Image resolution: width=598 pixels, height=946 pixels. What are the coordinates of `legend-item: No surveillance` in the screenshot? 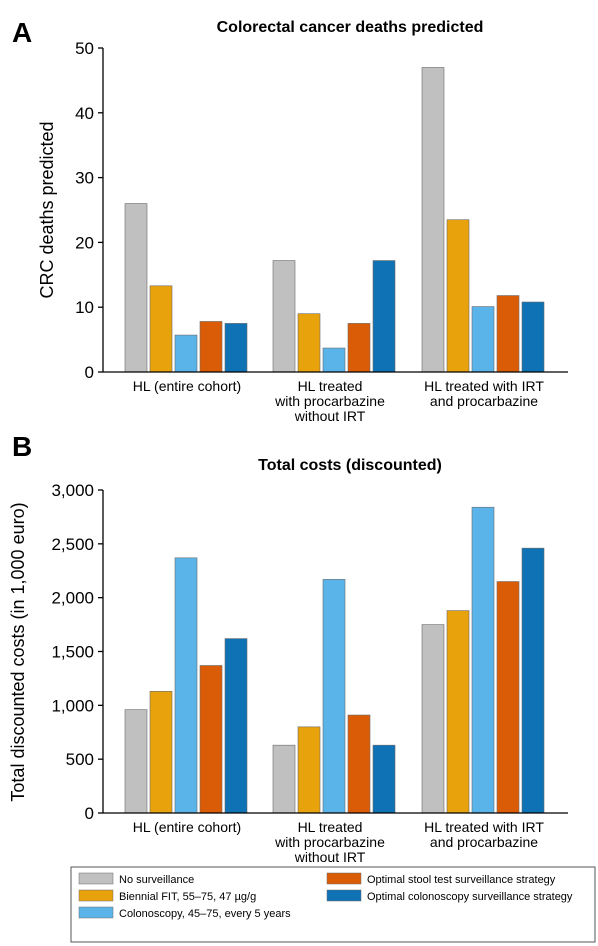 It's located at (136, 879).